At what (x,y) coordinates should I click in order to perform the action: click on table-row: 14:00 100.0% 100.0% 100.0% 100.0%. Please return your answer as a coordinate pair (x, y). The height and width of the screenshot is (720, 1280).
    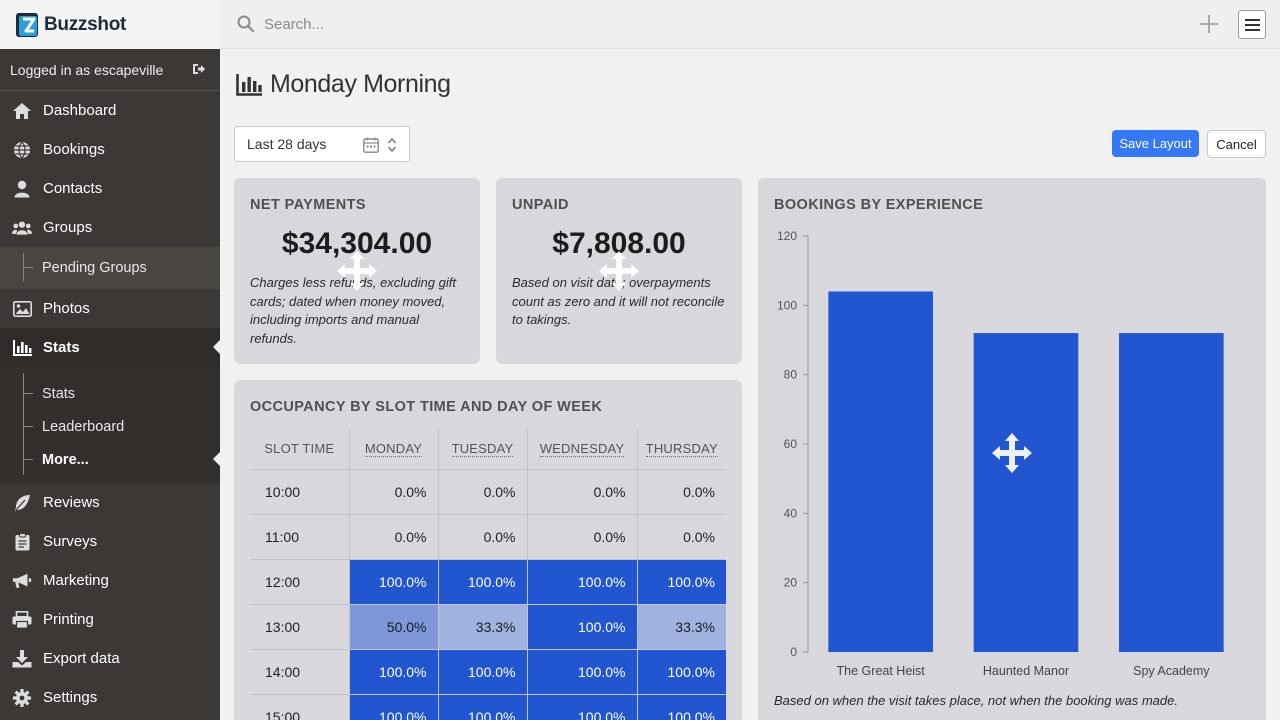
    Looking at the image, I should click on (488, 672).